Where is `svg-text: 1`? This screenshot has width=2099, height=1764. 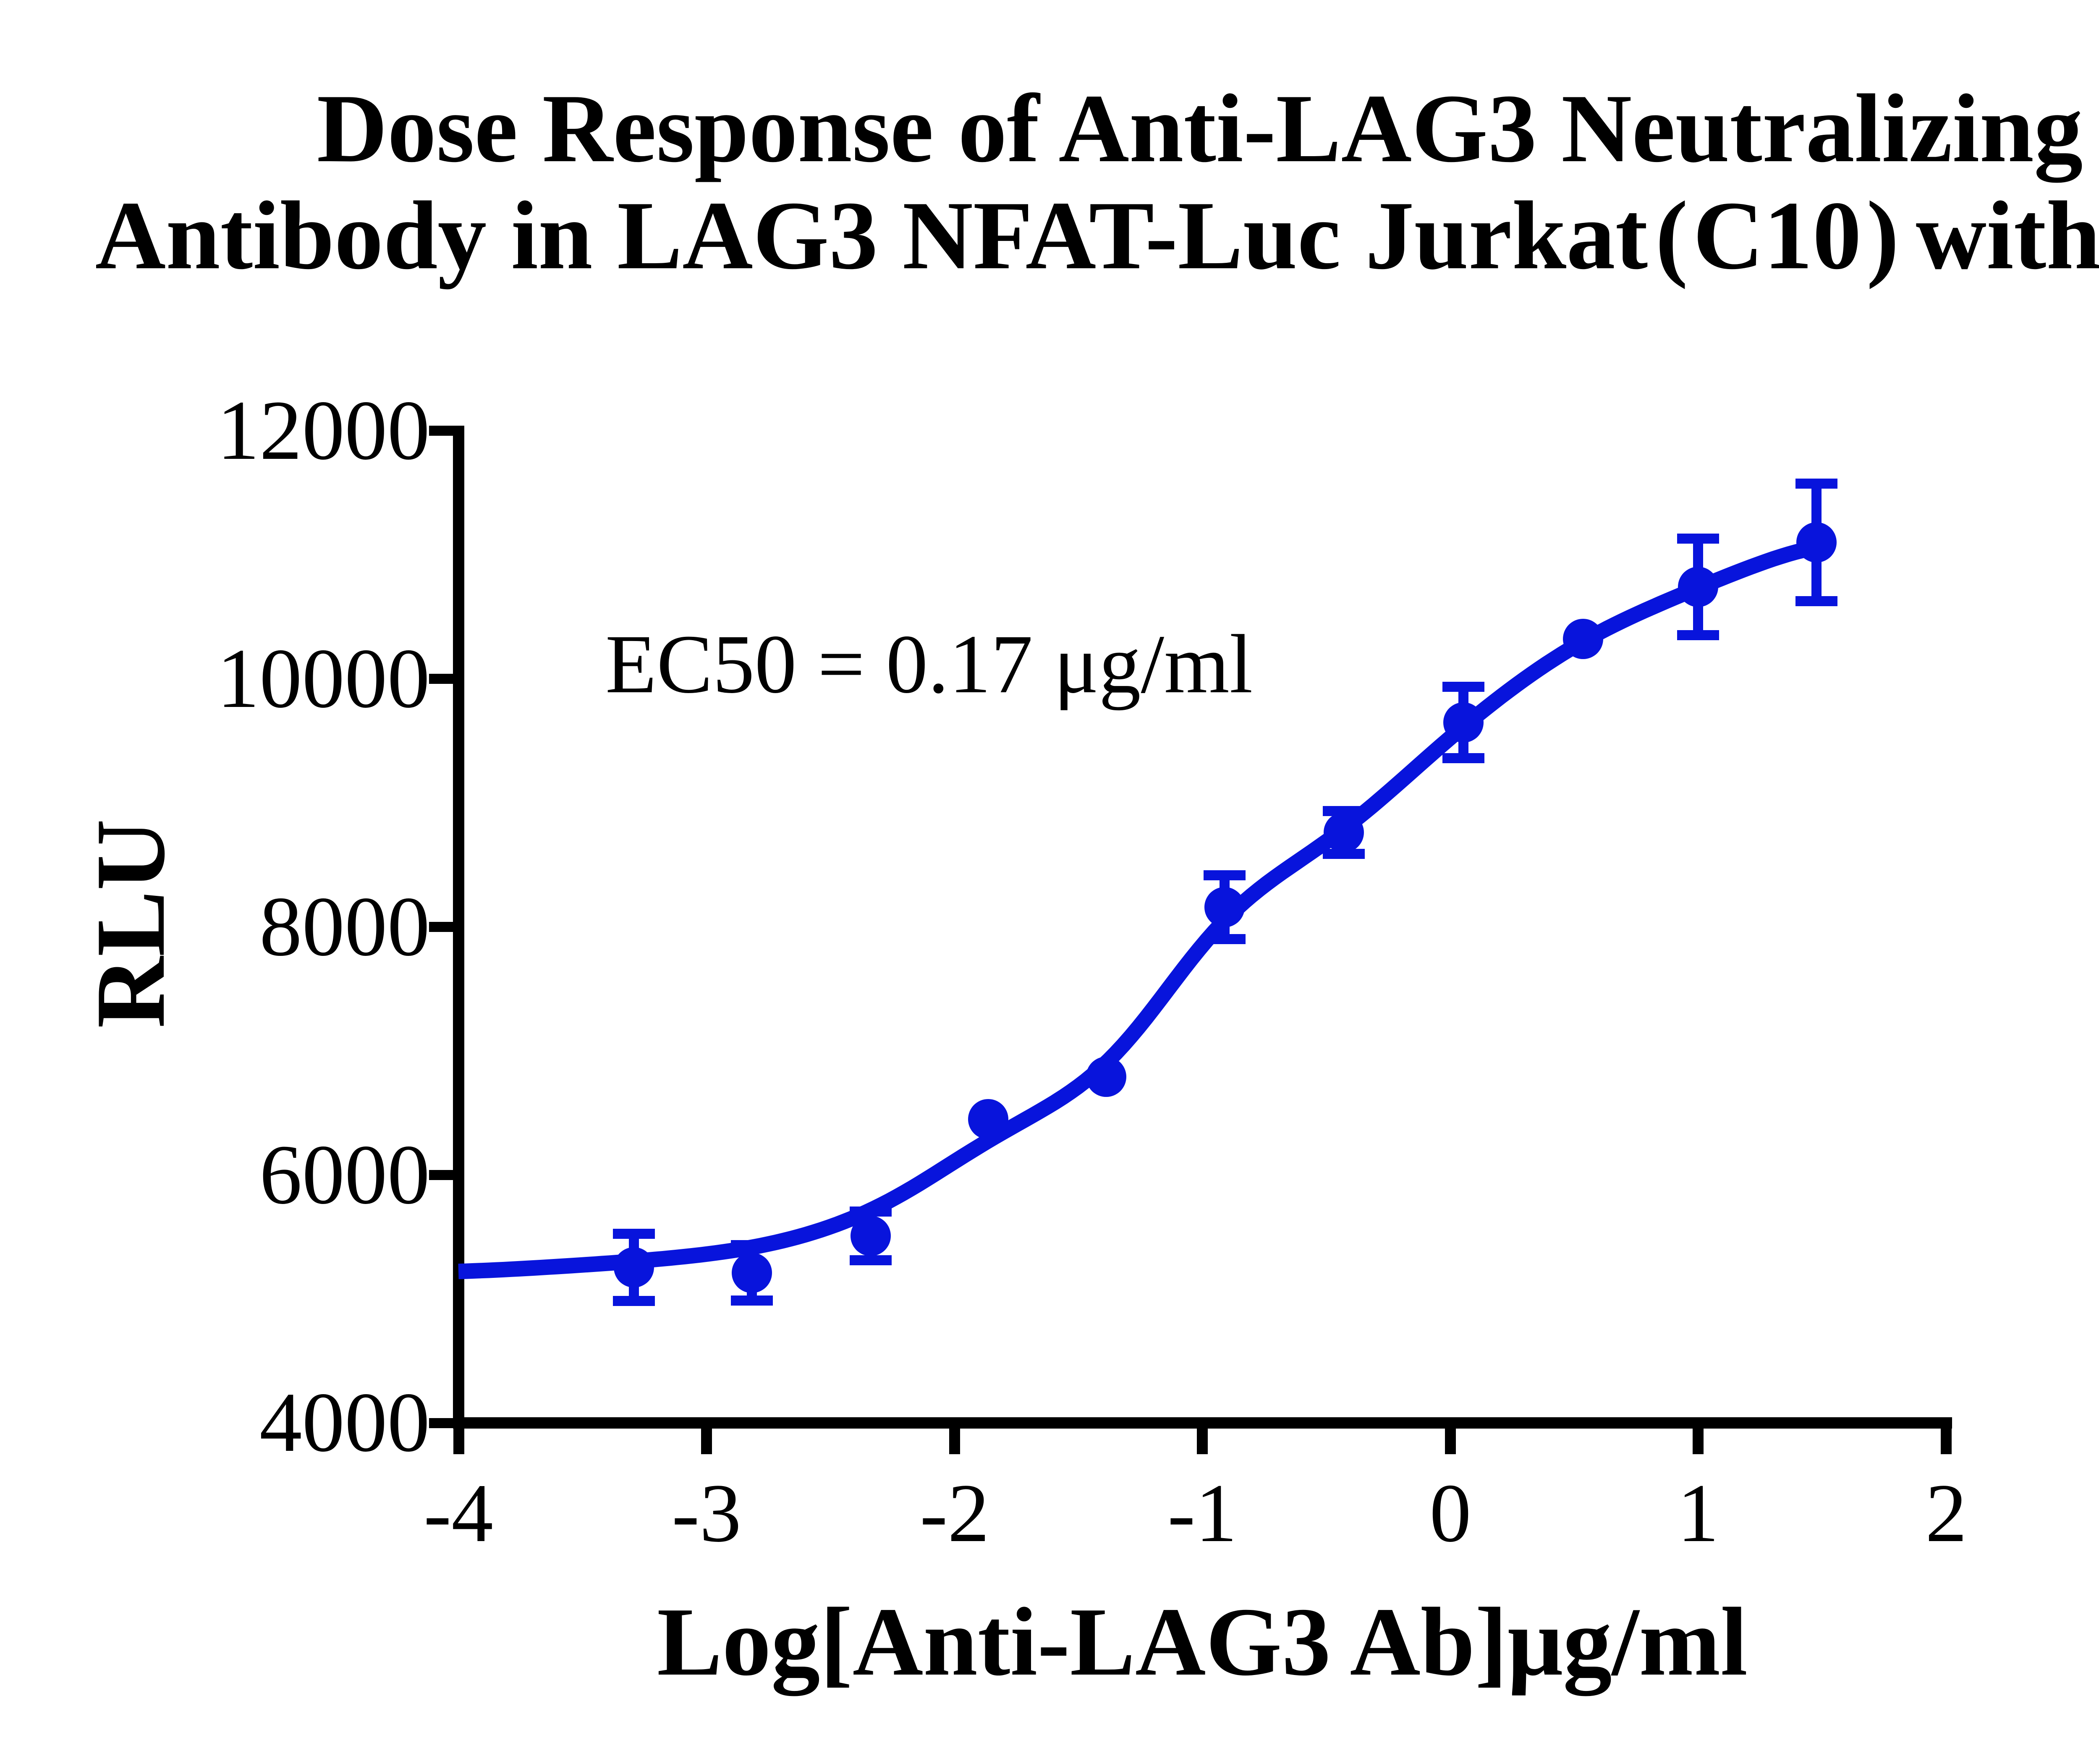
svg-text: 1 is located at coordinates (1698, 1513).